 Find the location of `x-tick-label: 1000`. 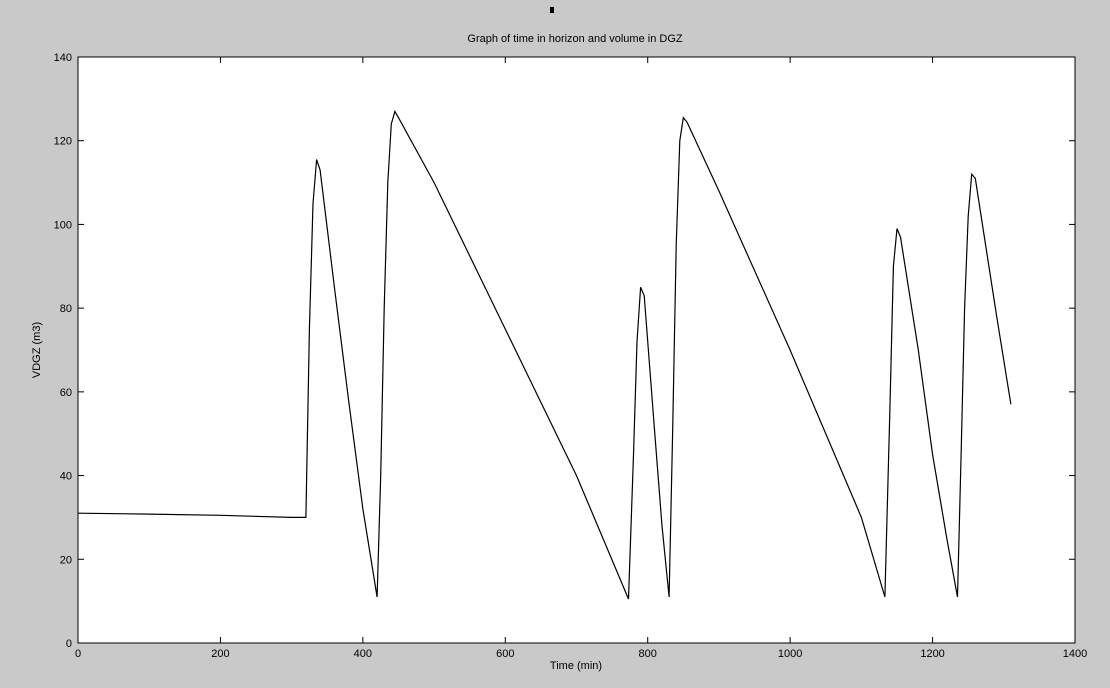

x-tick-label: 1000 is located at coordinates (790, 654).